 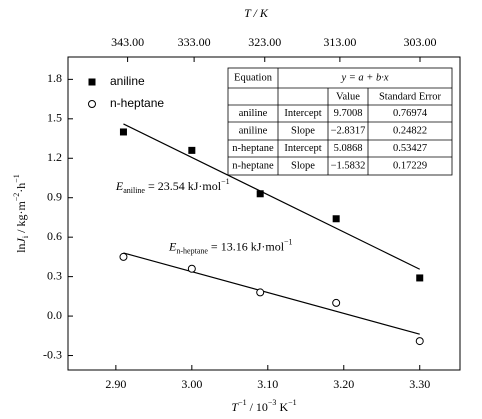 I want to click on y-tick-label: 1.5, so click(x=54, y=118).